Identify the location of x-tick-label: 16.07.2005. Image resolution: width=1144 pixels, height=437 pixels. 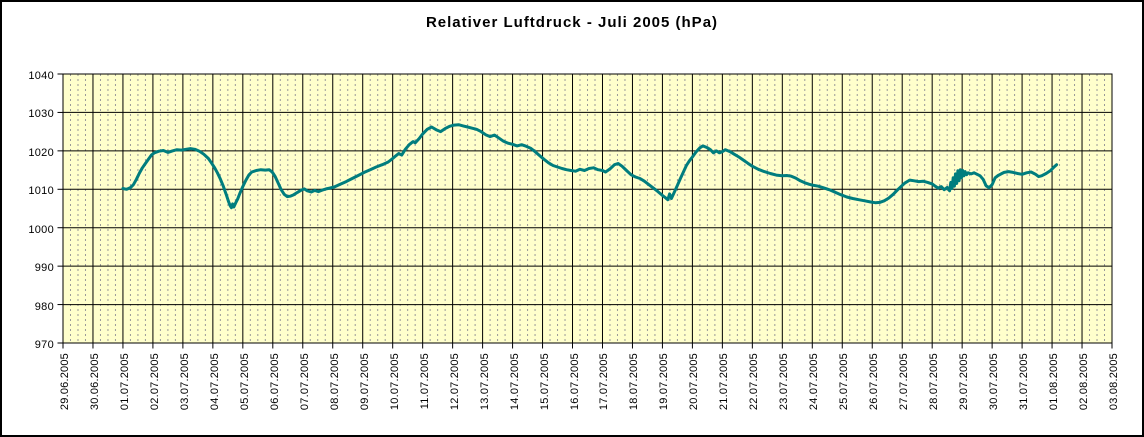
(574, 382).